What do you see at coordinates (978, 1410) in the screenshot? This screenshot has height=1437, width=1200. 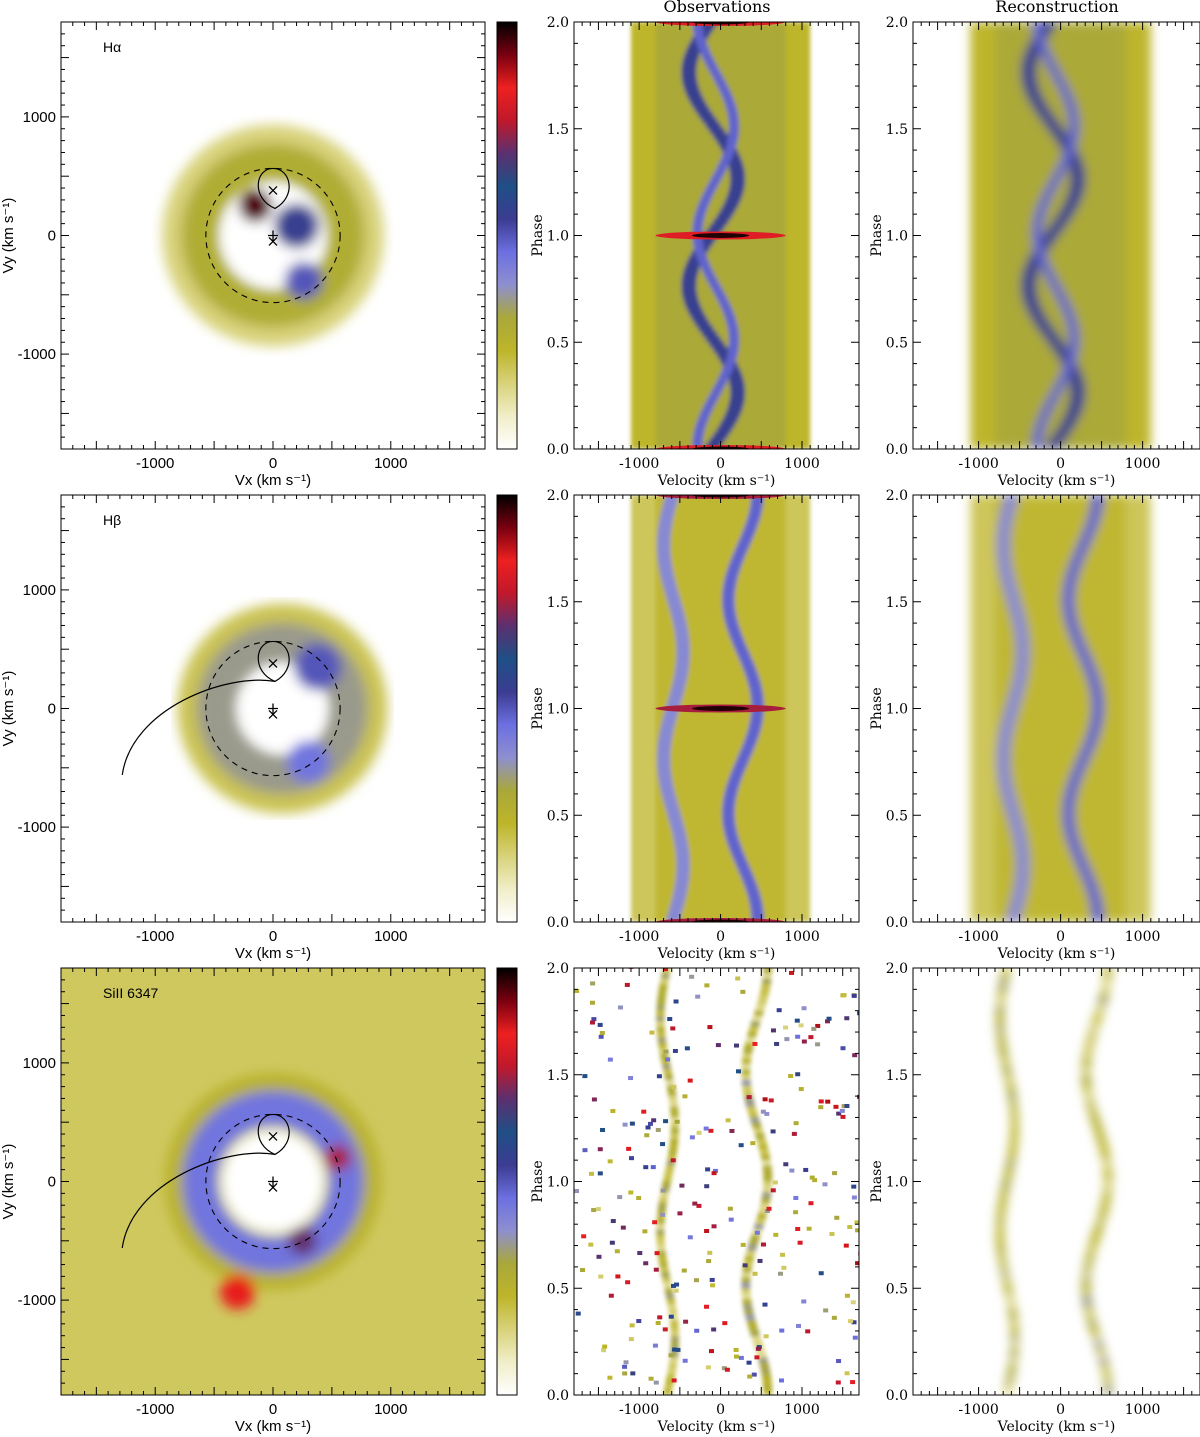 I see `x-tick-label: -1000` at bounding box center [978, 1410].